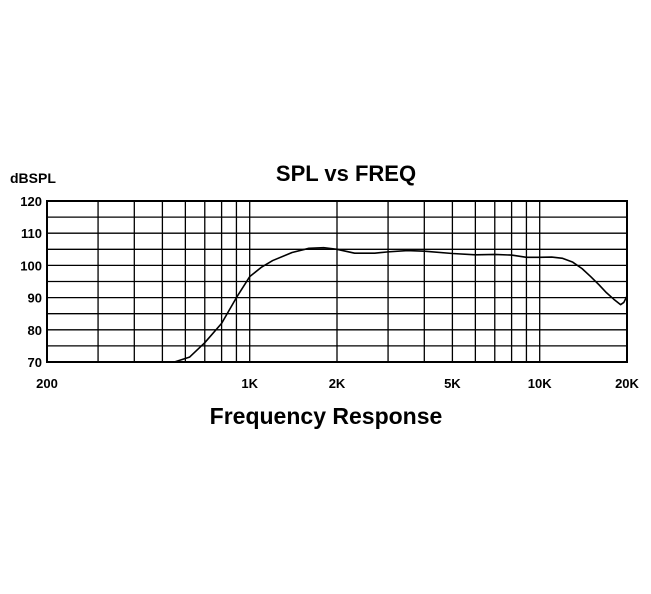 This screenshot has height=594, width=651. I want to click on x-tick-label: 10K, so click(540, 383).